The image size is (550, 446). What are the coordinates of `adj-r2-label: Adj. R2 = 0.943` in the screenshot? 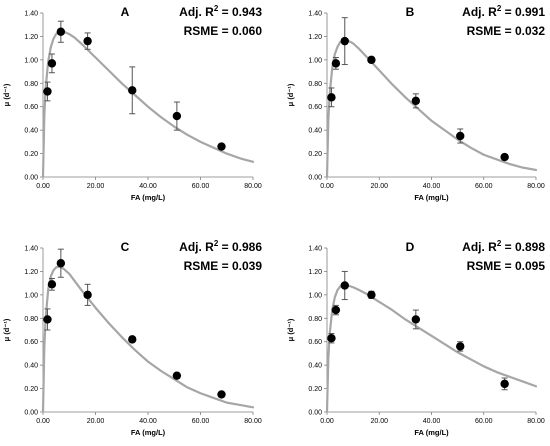 It's located at (220, 11).